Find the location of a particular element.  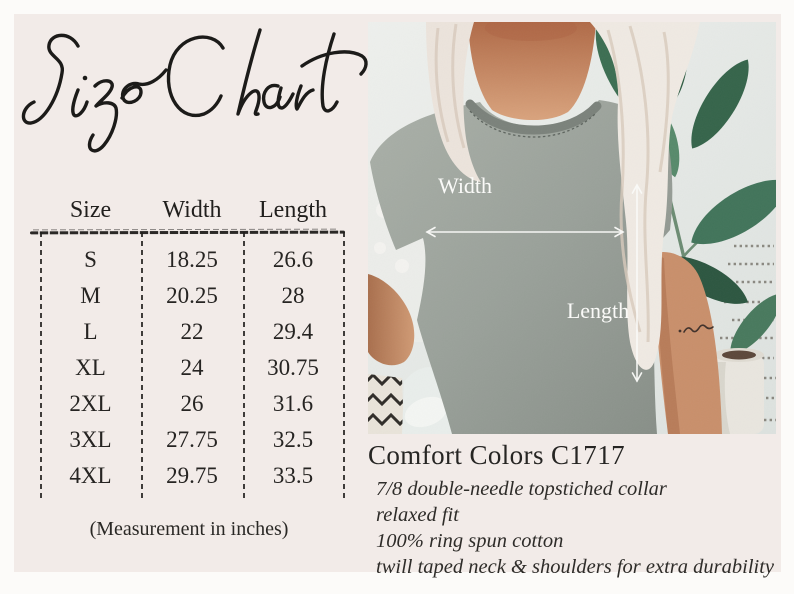

cell-length: 28 is located at coordinates (293, 295).